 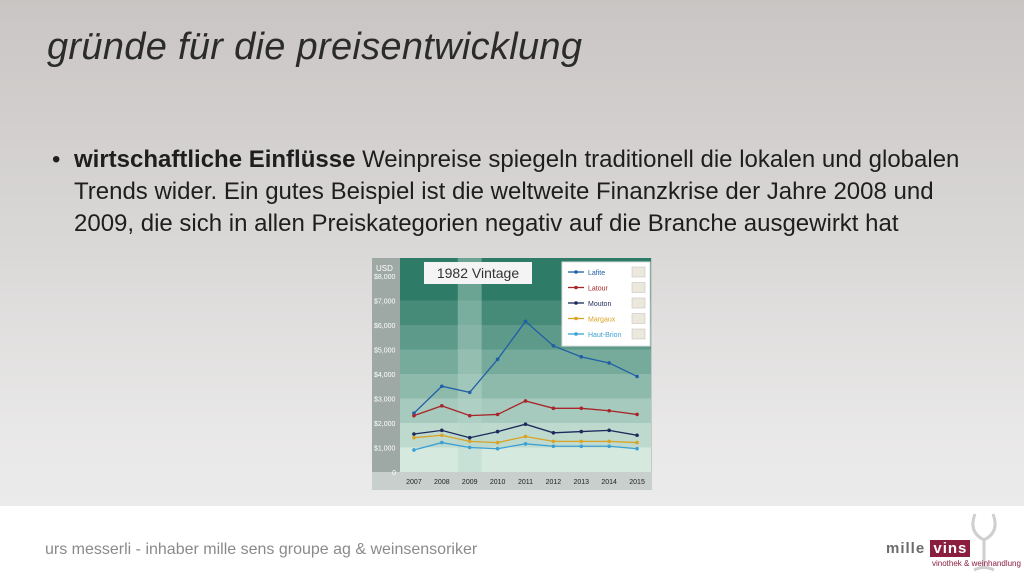 What do you see at coordinates (605, 335) in the screenshot?
I see `legend-label: Haut-Brion` at bounding box center [605, 335].